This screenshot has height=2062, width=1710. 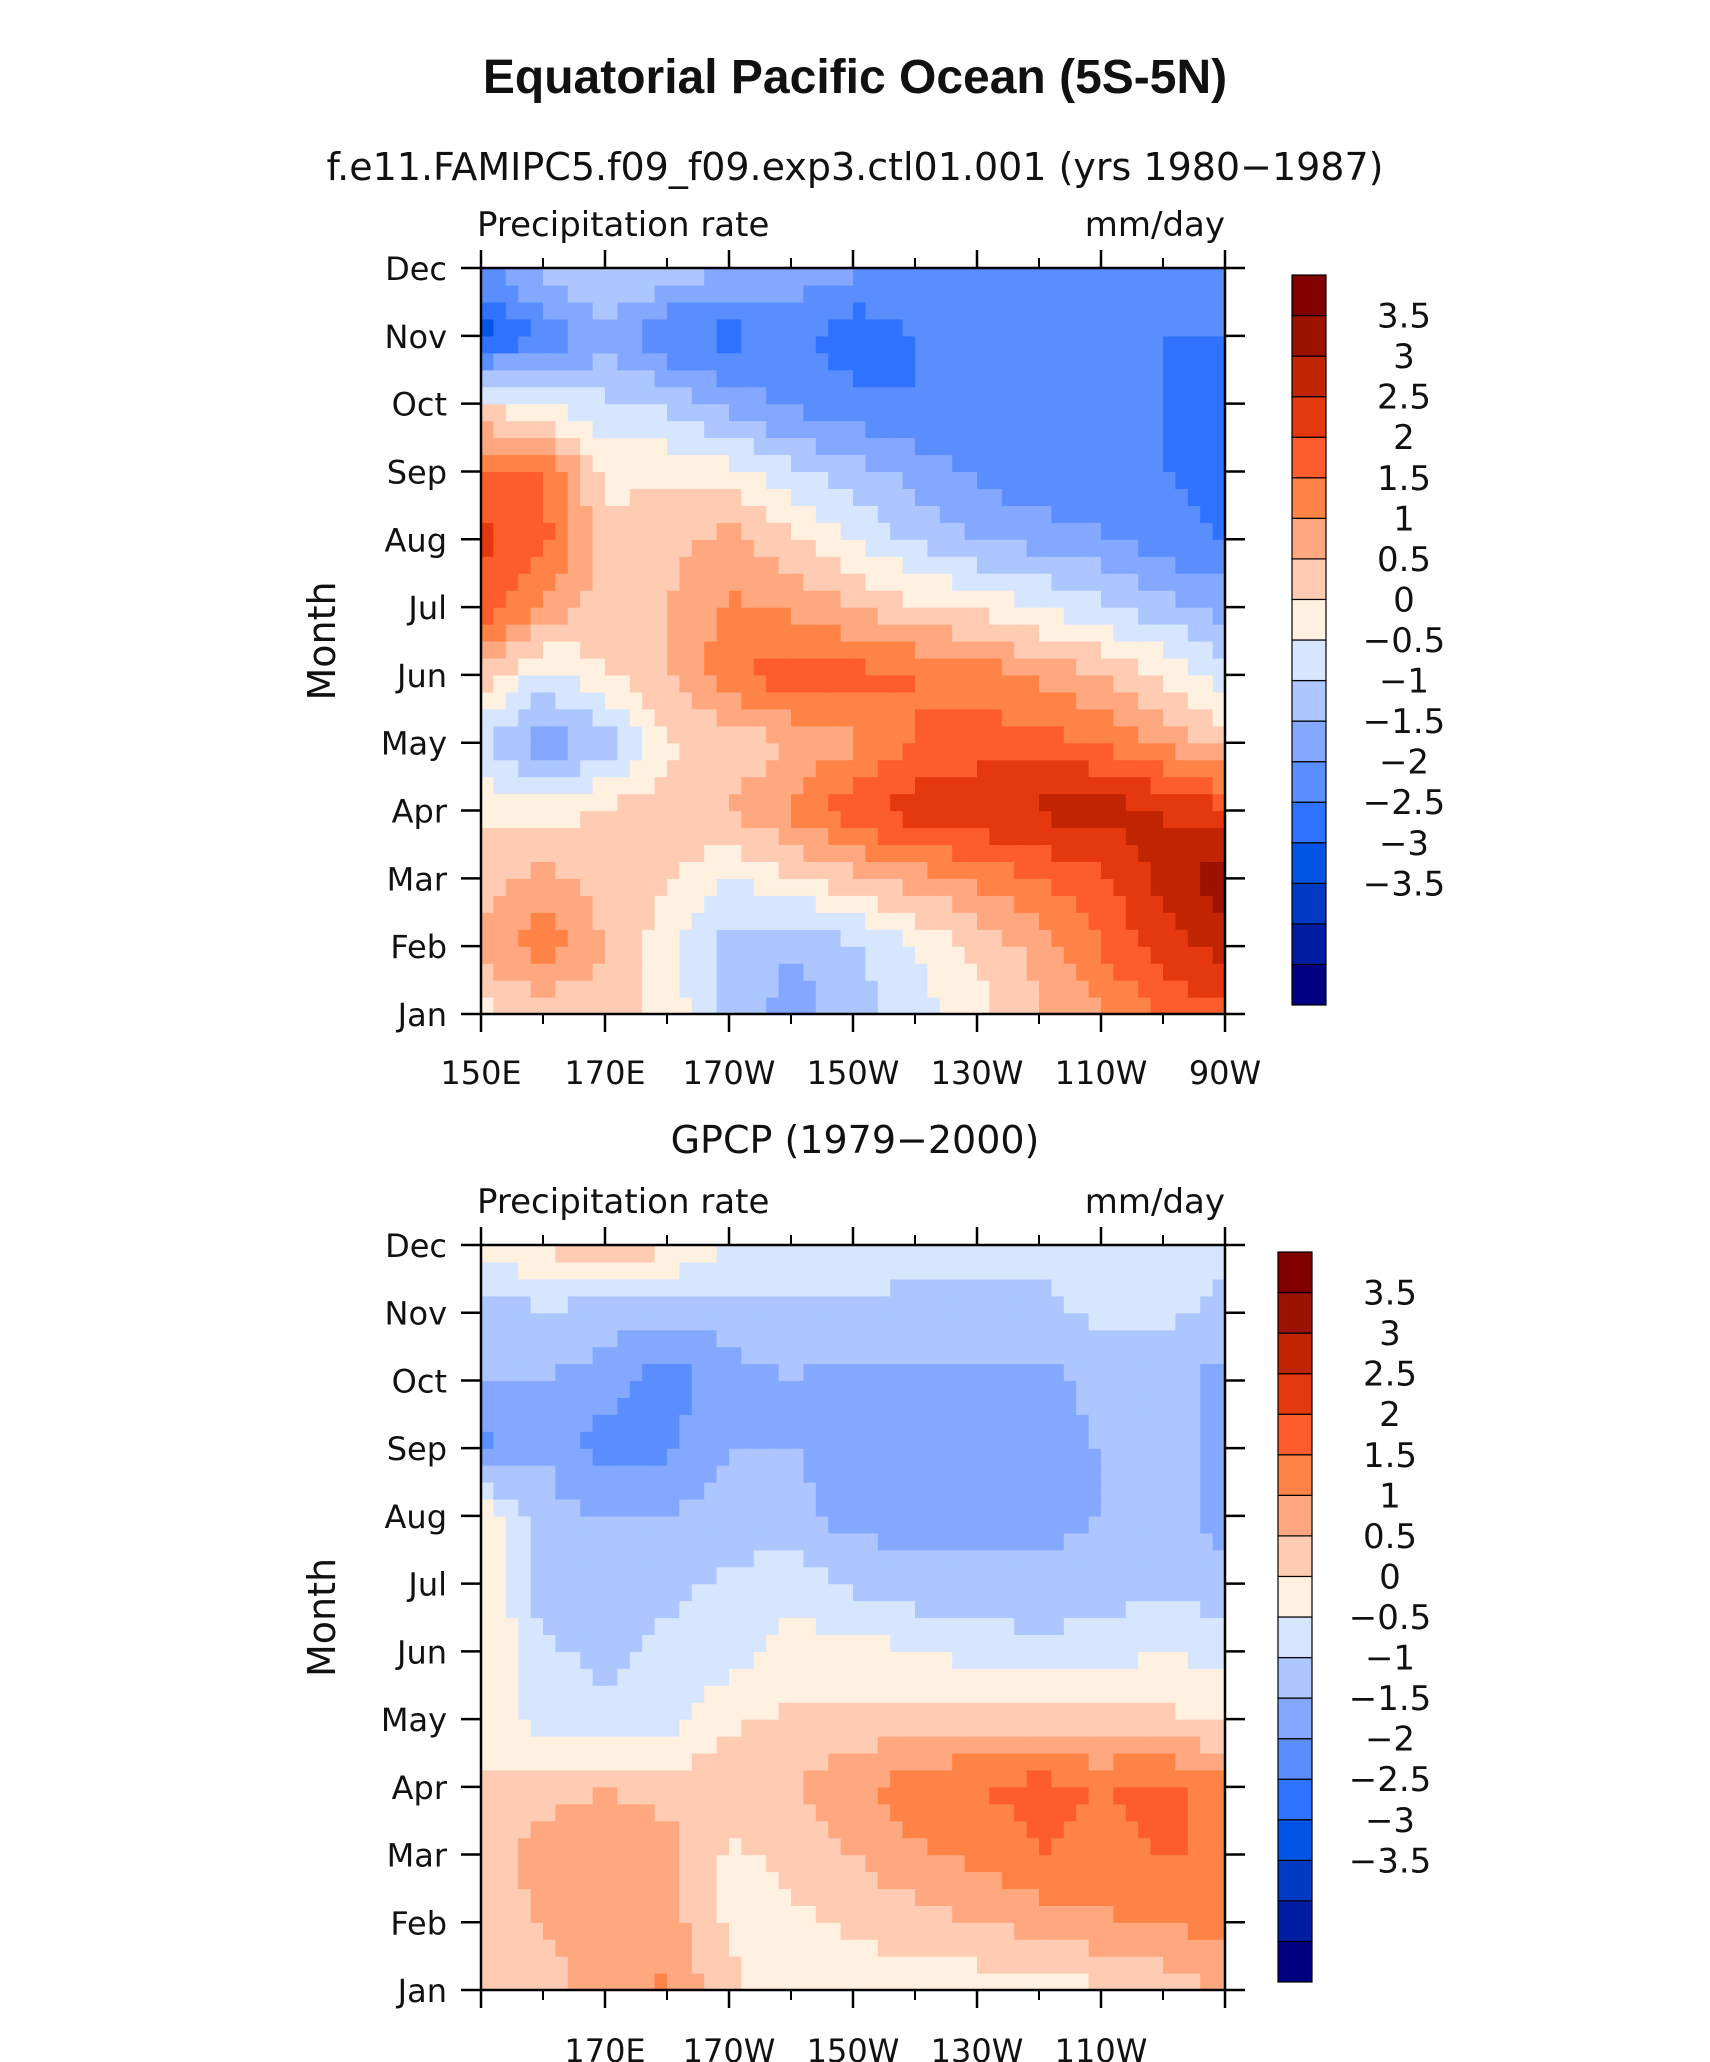 I want to click on colorbar-label: 1.5, so click(x=1404, y=479).